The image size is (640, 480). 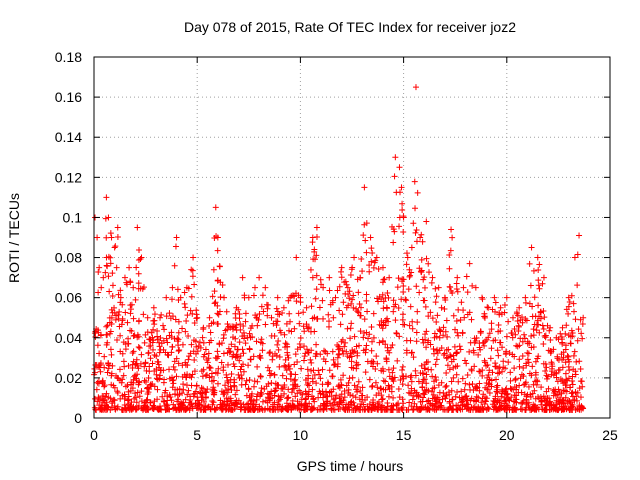 What do you see at coordinates (507, 435) in the screenshot?
I see `x-tick-label: 20` at bounding box center [507, 435].